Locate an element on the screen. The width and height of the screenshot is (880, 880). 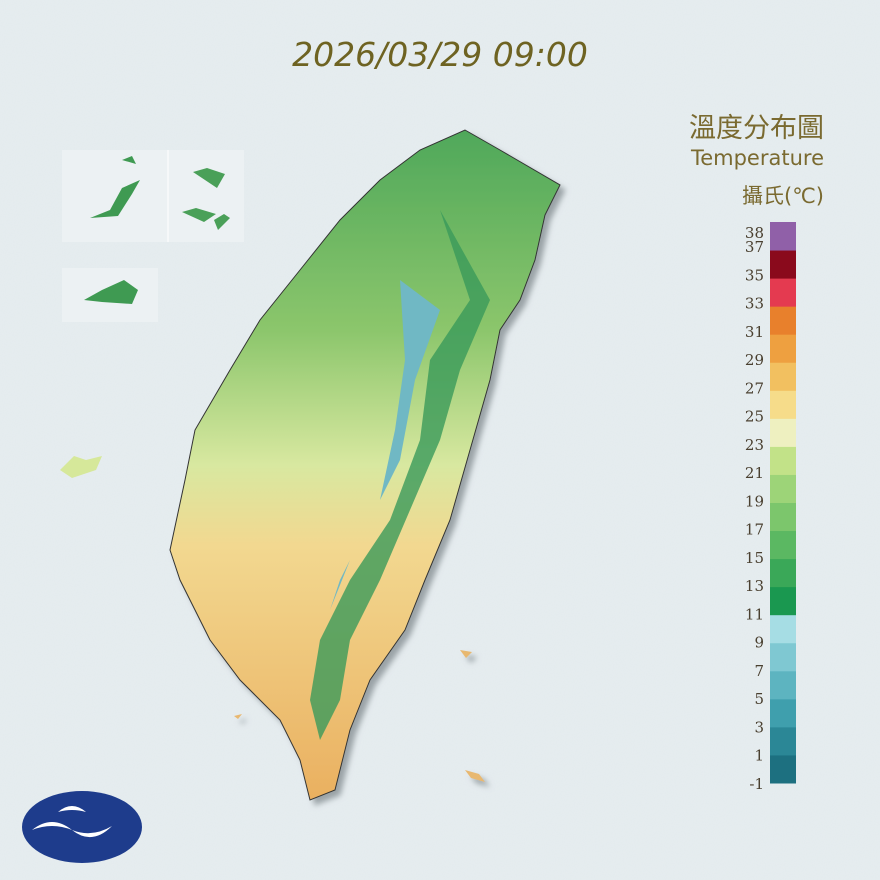
legend-tick-label: 21 is located at coordinates (754, 473).